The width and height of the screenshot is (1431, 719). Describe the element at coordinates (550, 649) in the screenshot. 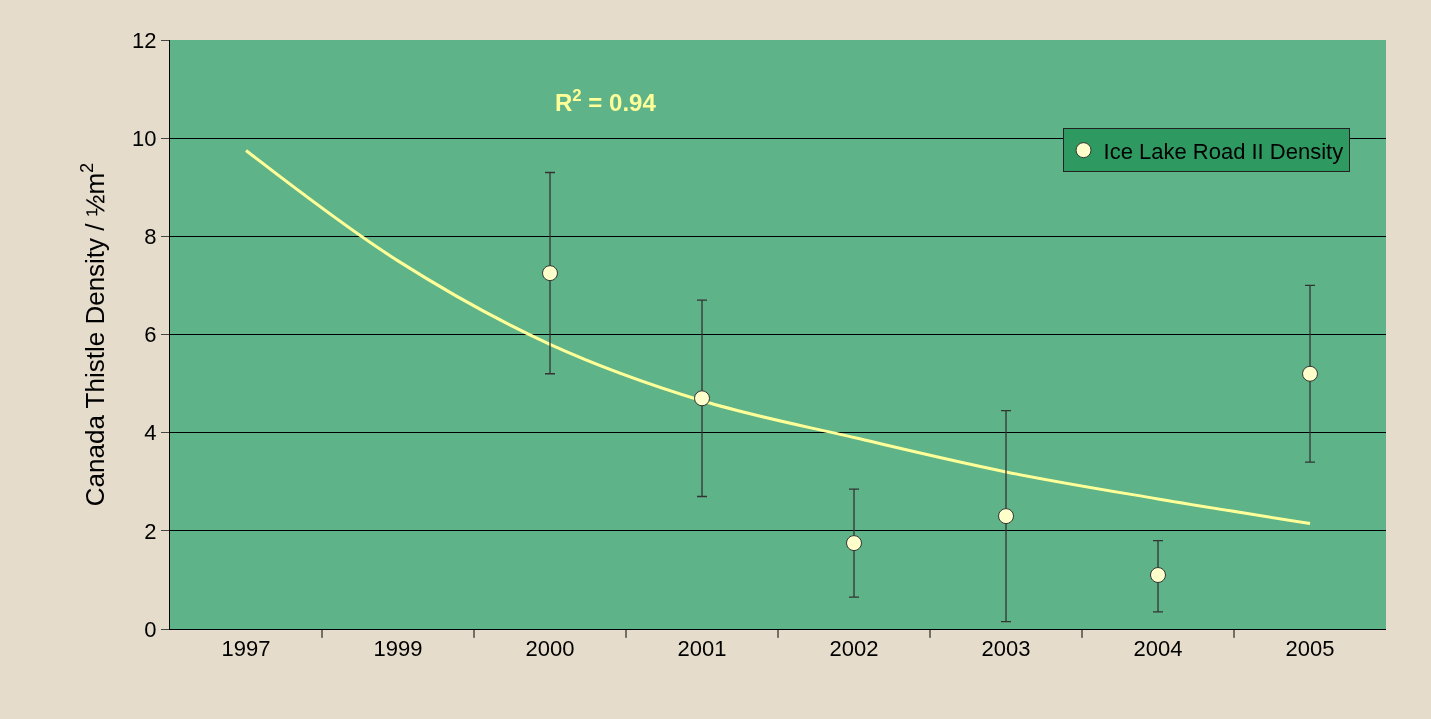

I see `x-tick-label: 2000` at that location.